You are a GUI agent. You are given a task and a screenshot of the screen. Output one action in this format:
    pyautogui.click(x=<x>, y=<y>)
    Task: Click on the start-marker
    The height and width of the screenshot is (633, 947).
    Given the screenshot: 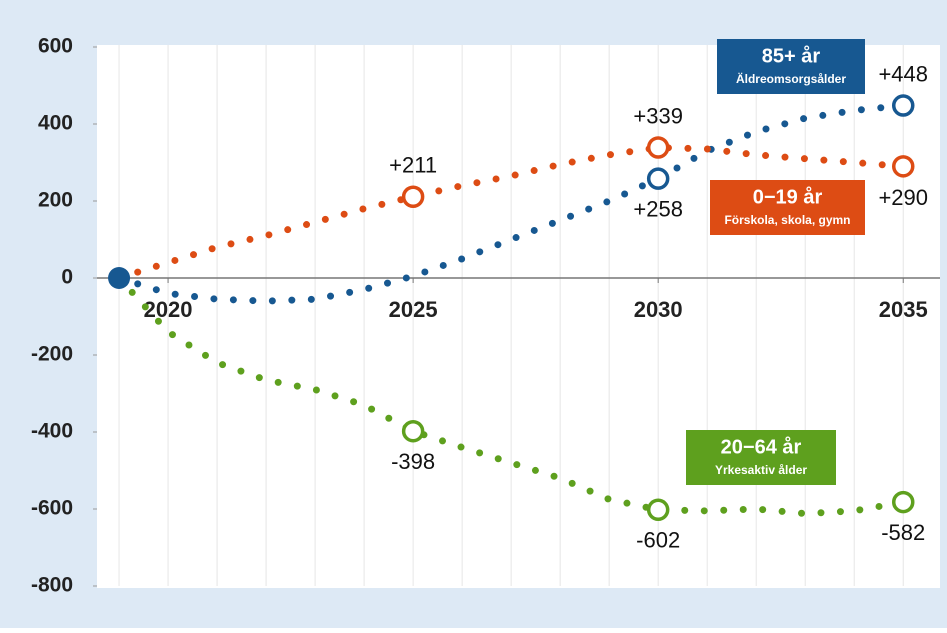 What is the action you would take?
    pyautogui.click(x=119, y=278)
    